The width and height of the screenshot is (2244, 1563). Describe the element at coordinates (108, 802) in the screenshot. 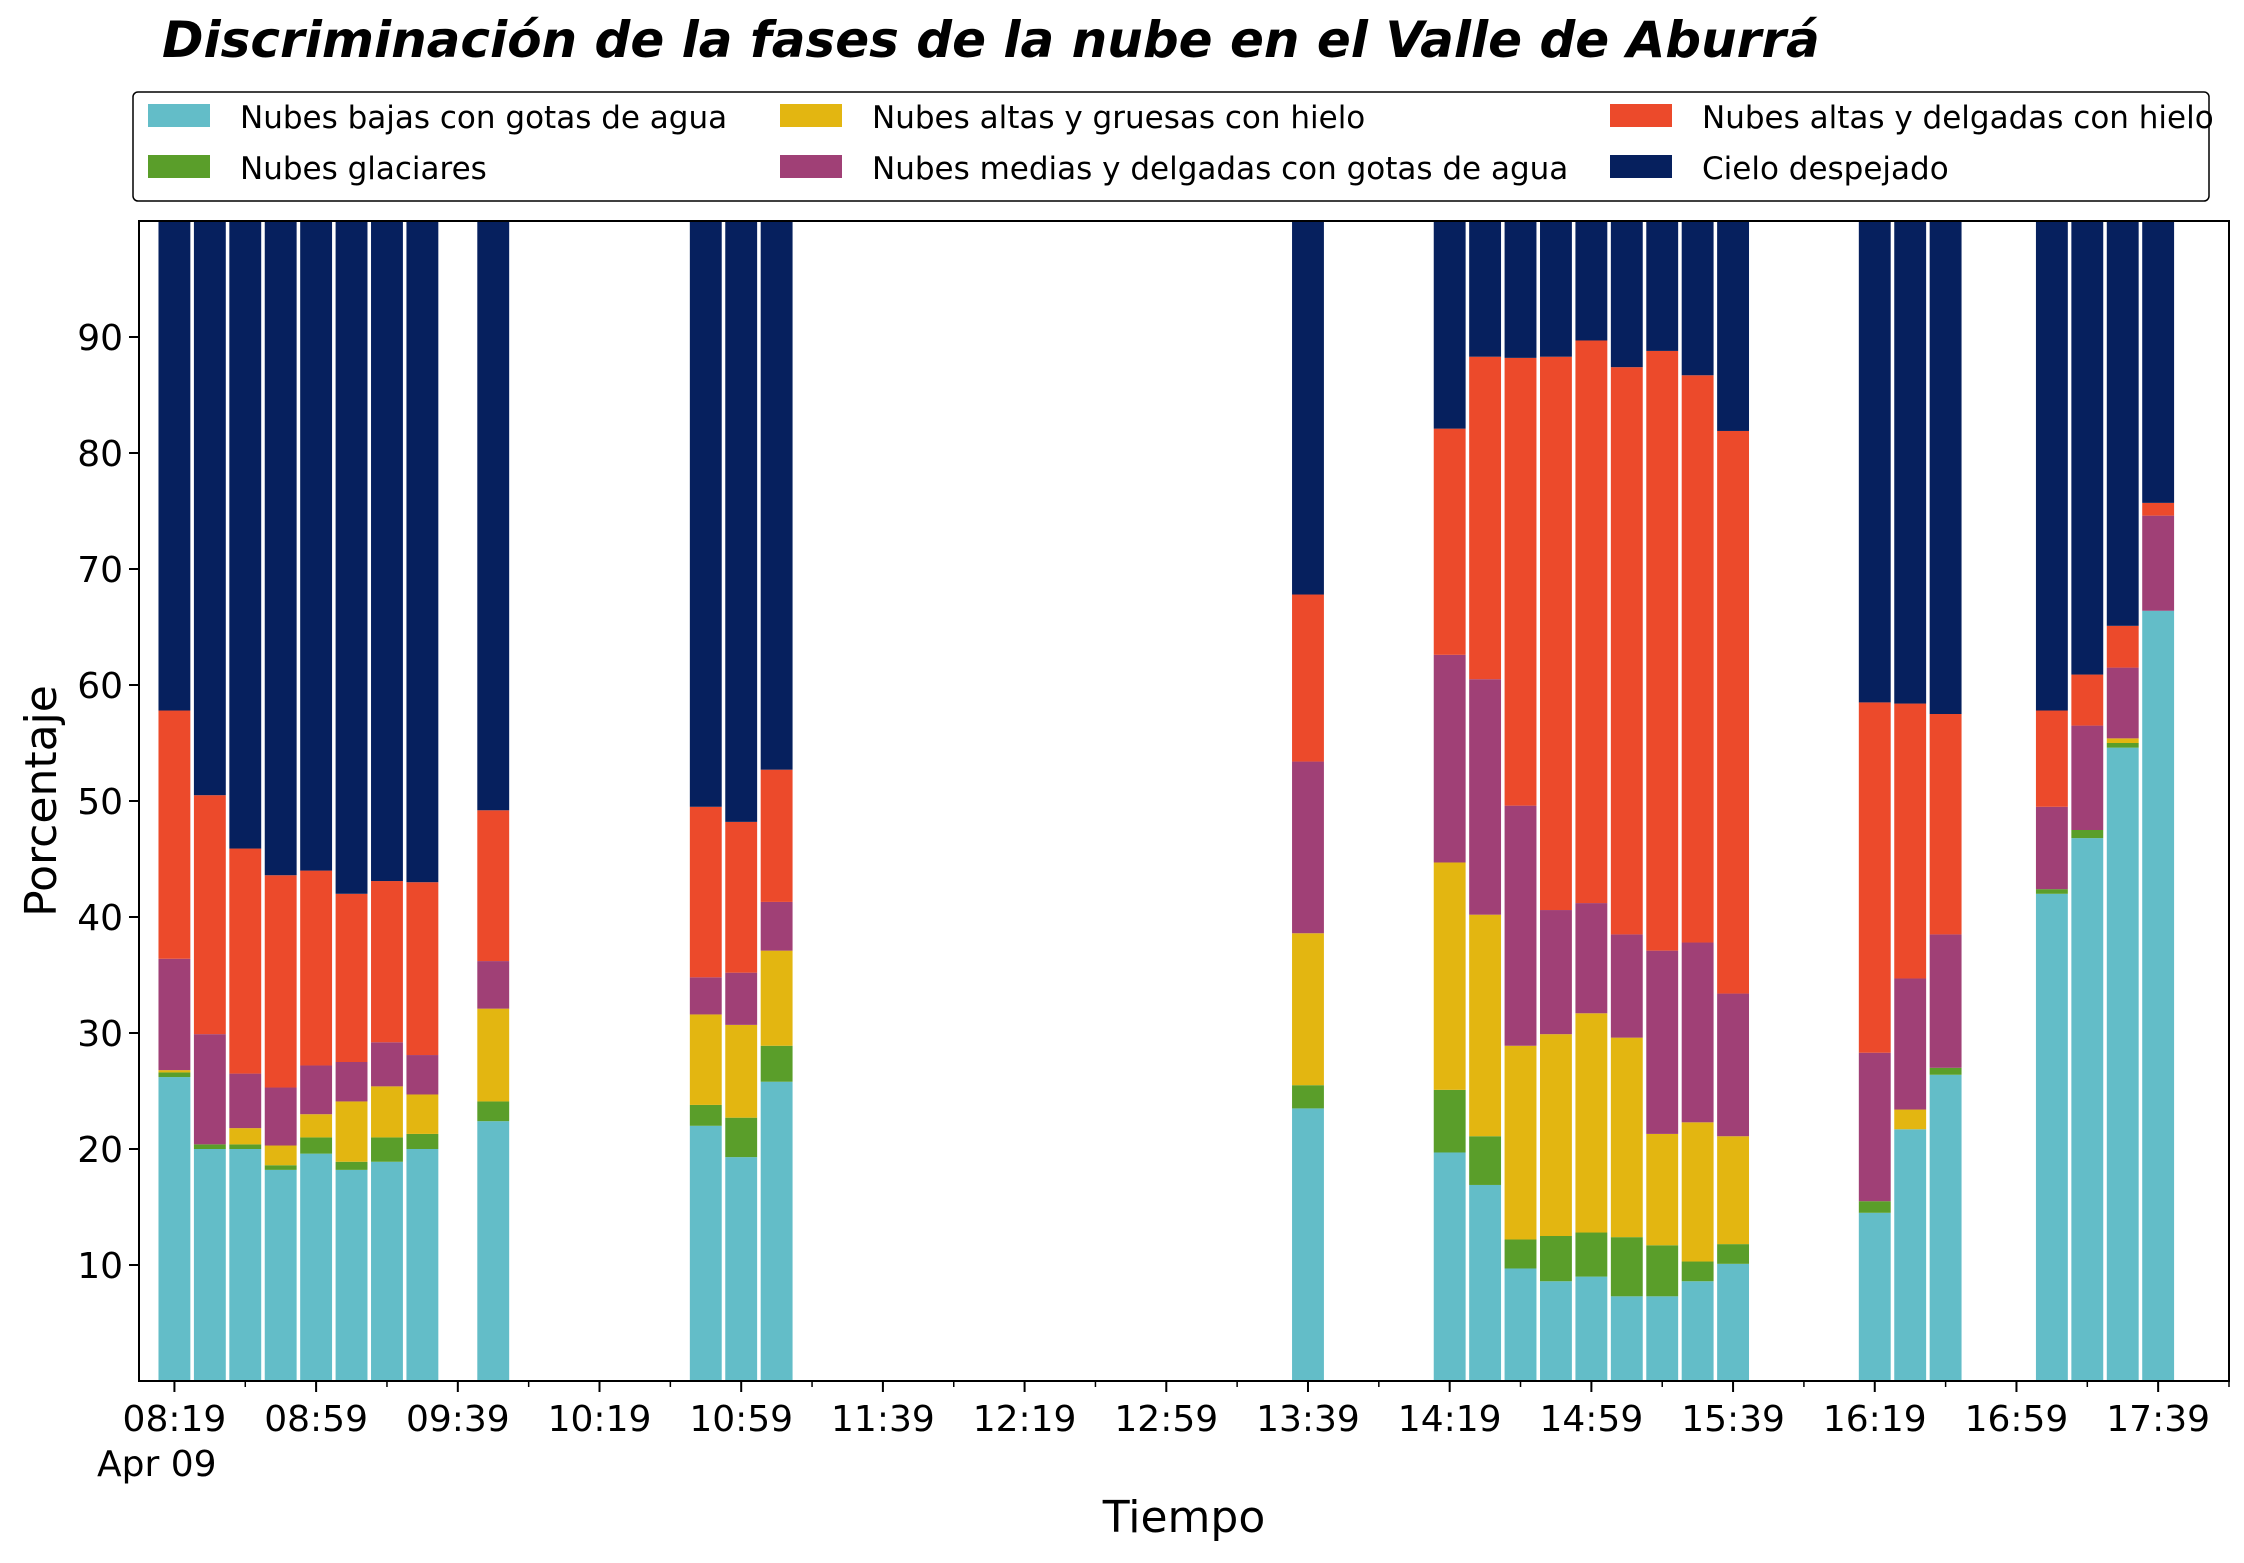

I see `y-axis: 10 20 30 40 50 60 70 80 90` at that location.